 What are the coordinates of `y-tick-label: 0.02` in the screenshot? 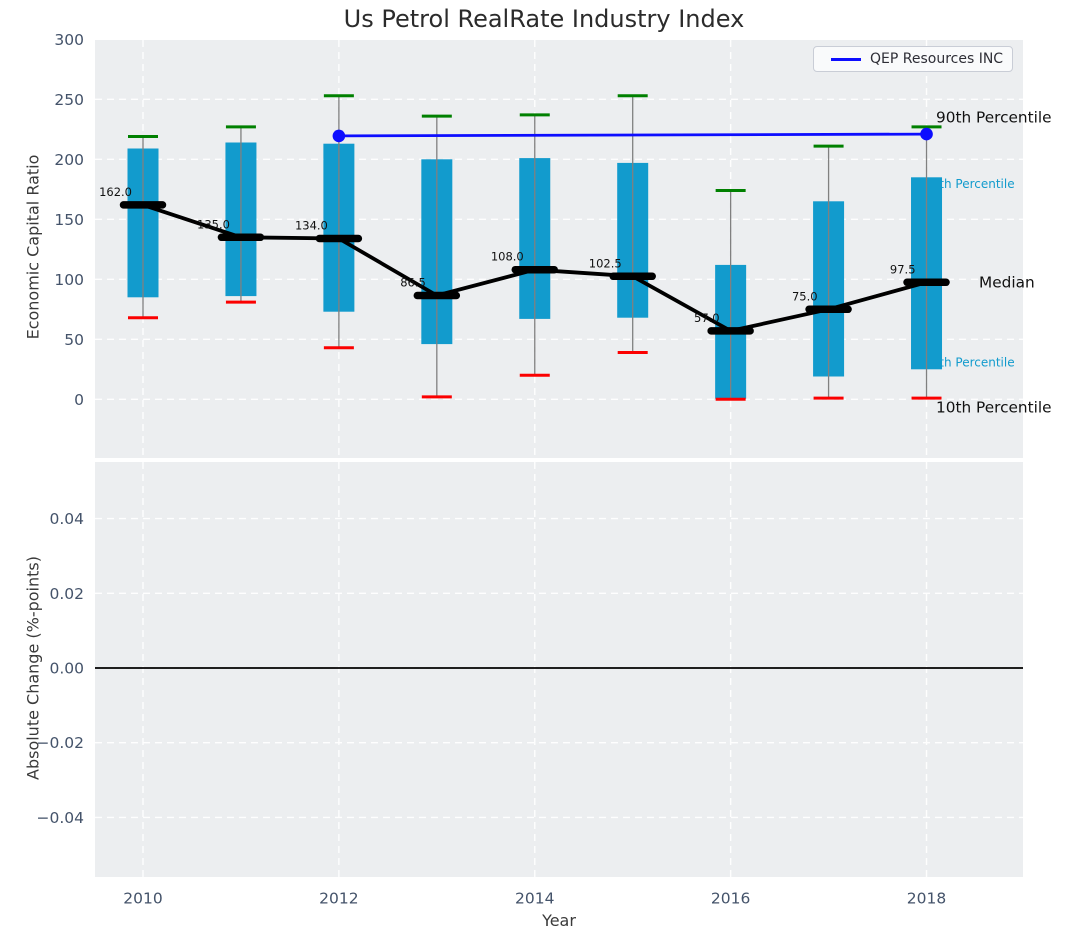 It's located at (66, 594).